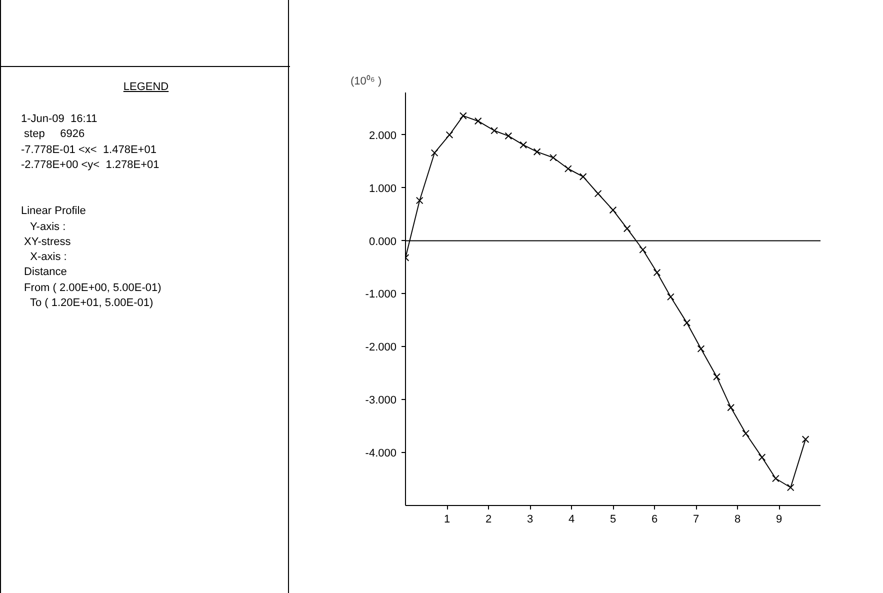  I want to click on x-tick-label: 9, so click(779, 520).